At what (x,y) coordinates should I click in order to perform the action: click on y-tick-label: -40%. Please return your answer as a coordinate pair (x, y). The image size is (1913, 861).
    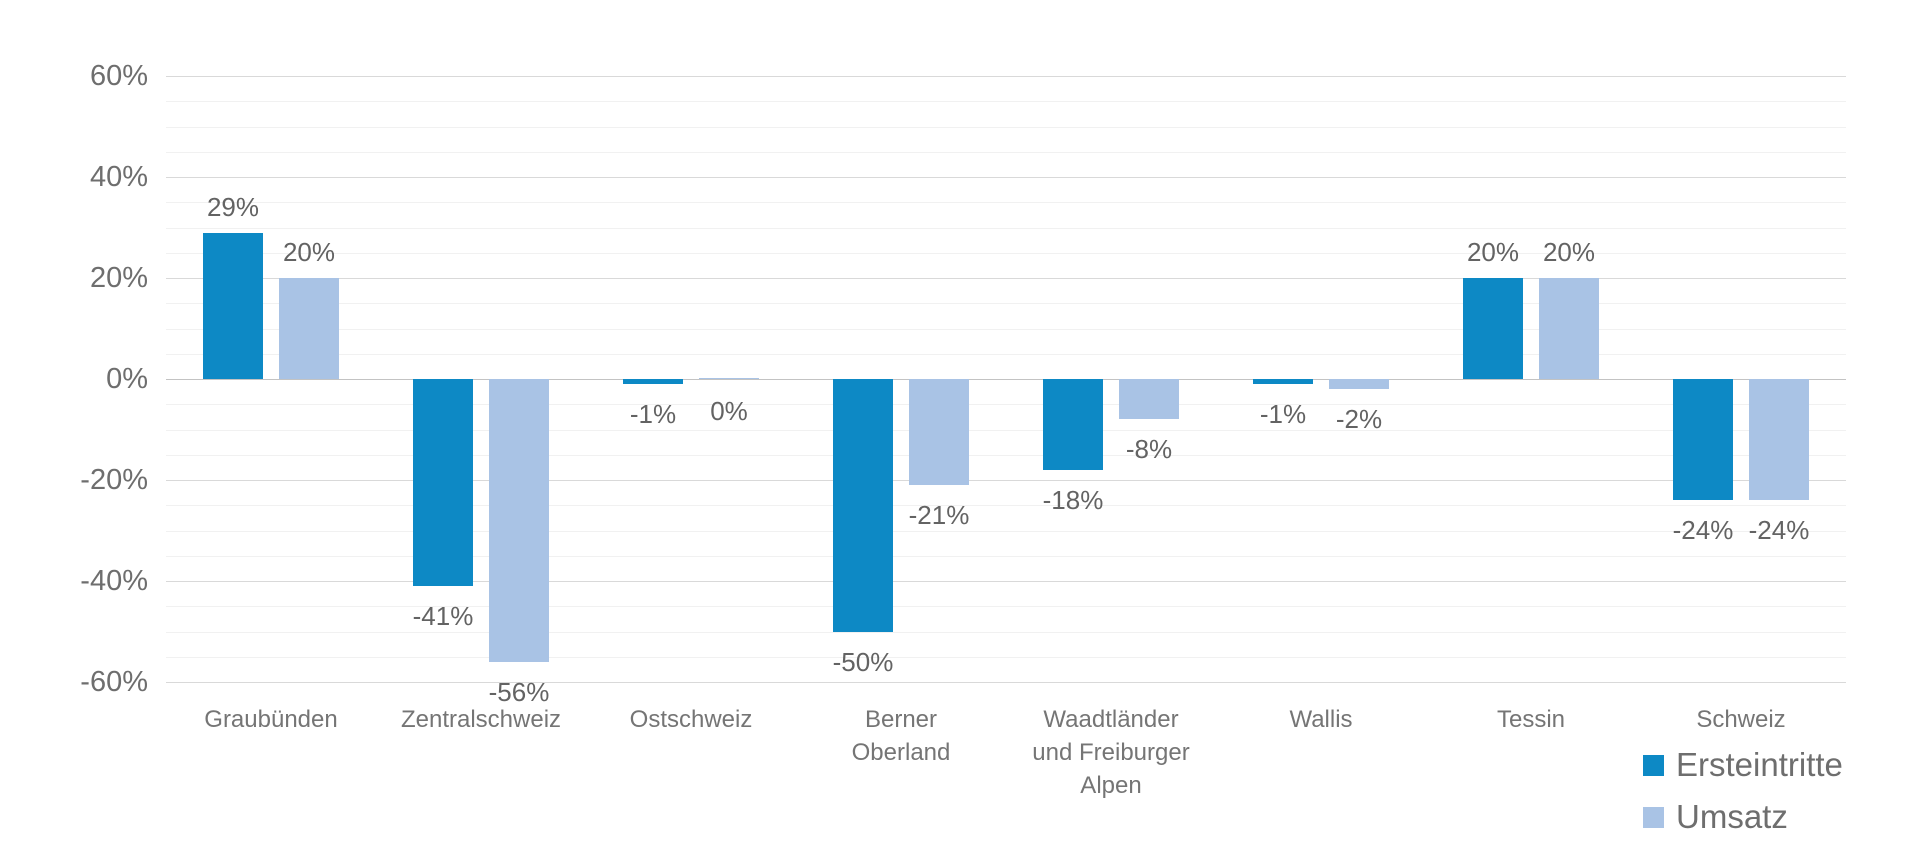
    Looking at the image, I should click on (114, 581).